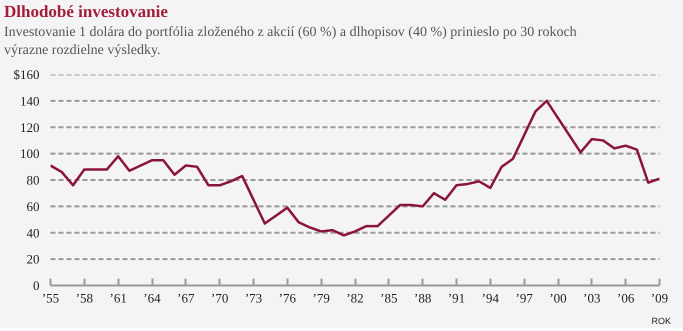 This screenshot has height=331, width=683. I want to click on x-tick-label: ’76, so click(287, 298).